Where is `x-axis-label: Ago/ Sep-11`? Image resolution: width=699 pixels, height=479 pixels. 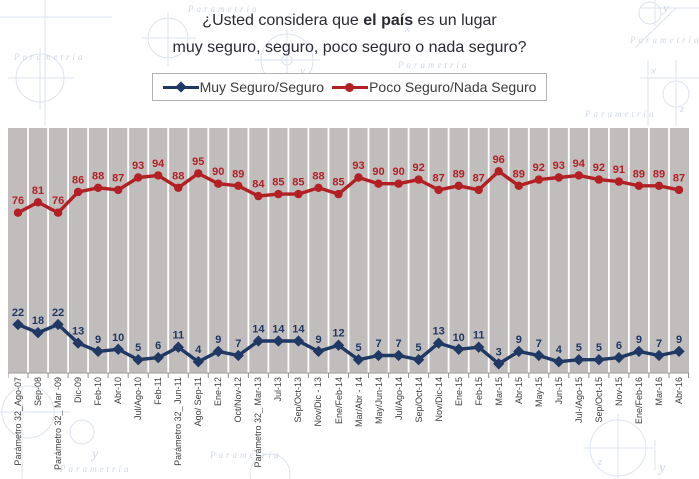
x-axis-label: Ago/ Sep-11 is located at coordinates (198, 402).